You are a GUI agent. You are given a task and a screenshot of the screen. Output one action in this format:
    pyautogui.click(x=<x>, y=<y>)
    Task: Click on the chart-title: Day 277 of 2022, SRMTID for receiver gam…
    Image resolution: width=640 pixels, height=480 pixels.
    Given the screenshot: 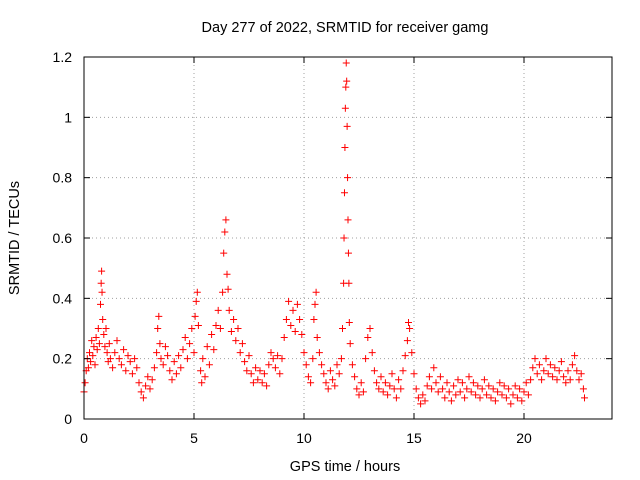 What is the action you would take?
    pyautogui.click(x=345, y=28)
    